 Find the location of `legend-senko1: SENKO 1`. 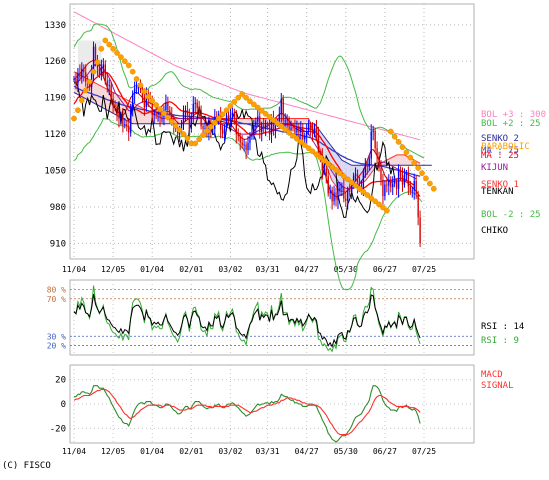

legend-senko1: SENKO 1 is located at coordinates (500, 185).